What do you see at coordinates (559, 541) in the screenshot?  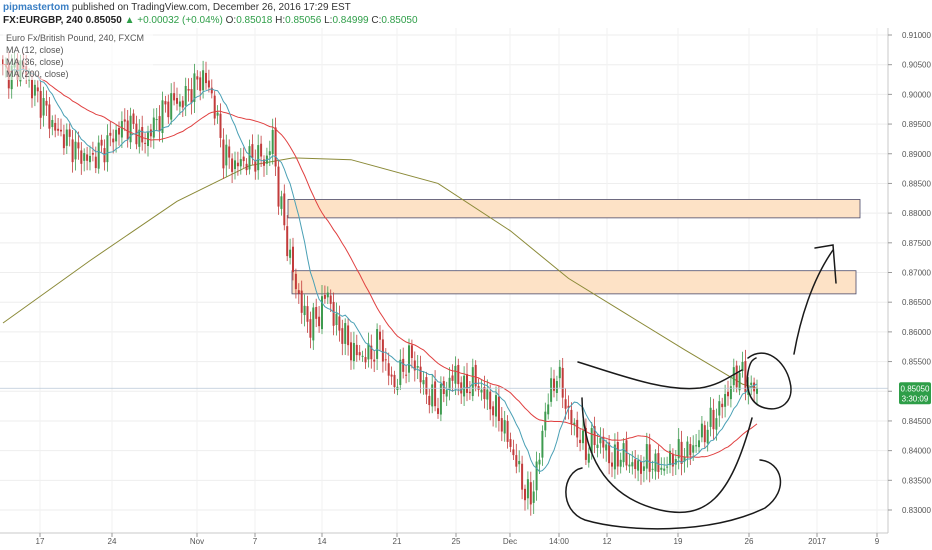 I see `x-tick-label: 14:00` at bounding box center [559, 541].